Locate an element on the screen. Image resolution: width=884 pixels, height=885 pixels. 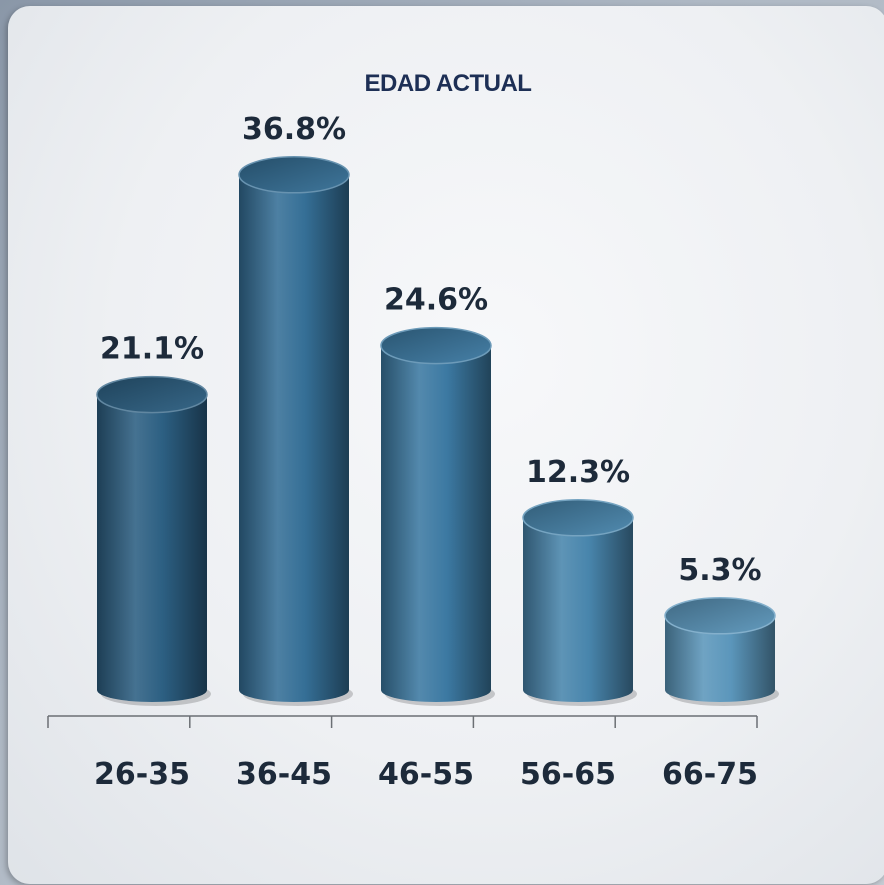
data-label: 12.3% is located at coordinates (578, 472).